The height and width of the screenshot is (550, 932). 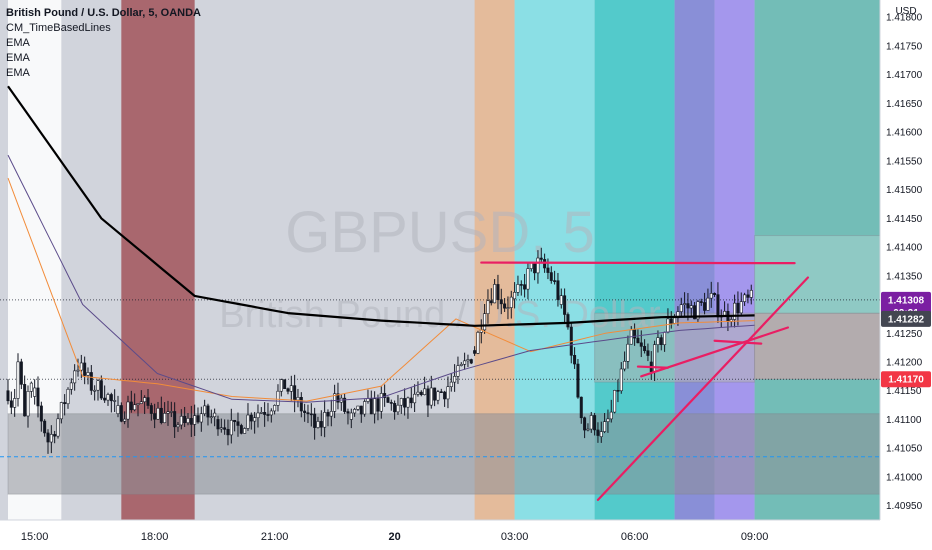 I want to click on y-tick-label: 1.41650, so click(x=904, y=104).